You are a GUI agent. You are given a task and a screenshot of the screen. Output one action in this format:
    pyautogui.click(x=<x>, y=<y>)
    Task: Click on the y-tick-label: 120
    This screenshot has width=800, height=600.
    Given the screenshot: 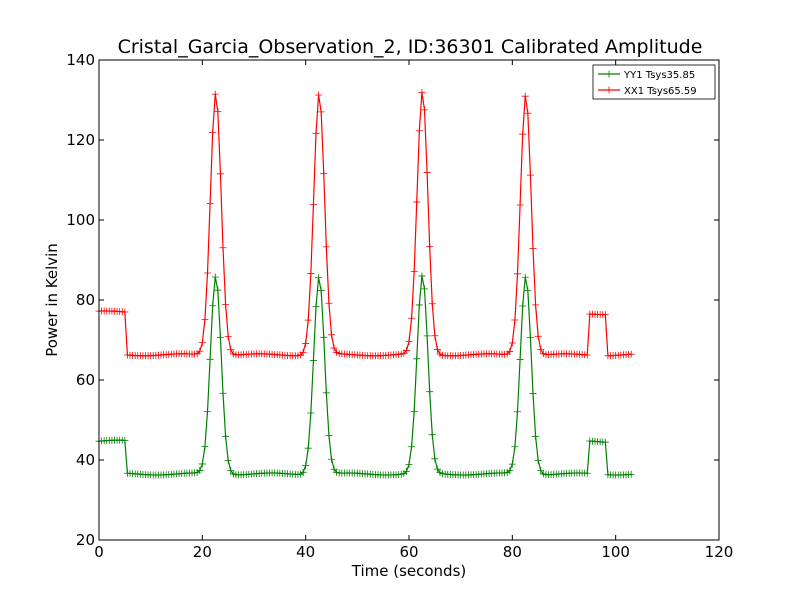 What is the action you would take?
    pyautogui.click(x=80, y=140)
    